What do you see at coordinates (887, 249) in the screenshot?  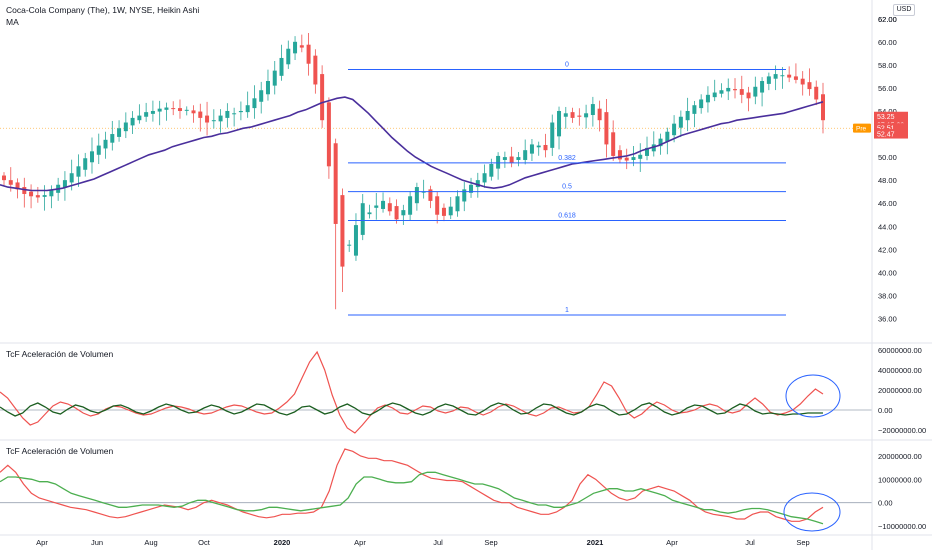 I see `price-tick-label: 42.00` at bounding box center [887, 249].